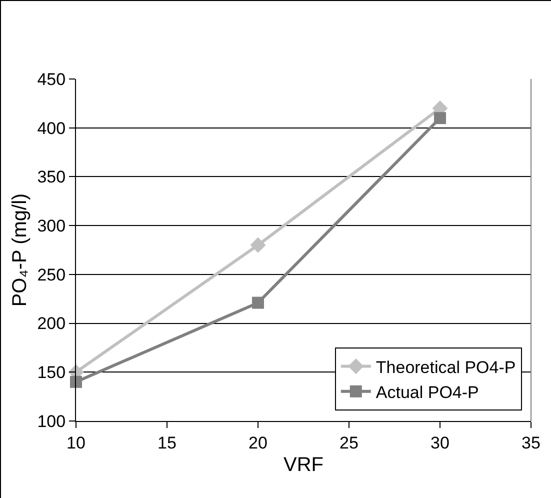 The width and height of the screenshot is (551, 498). What do you see at coordinates (51, 79) in the screenshot?
I see `y-tick-label: 450` at bounding box center [51, 79].